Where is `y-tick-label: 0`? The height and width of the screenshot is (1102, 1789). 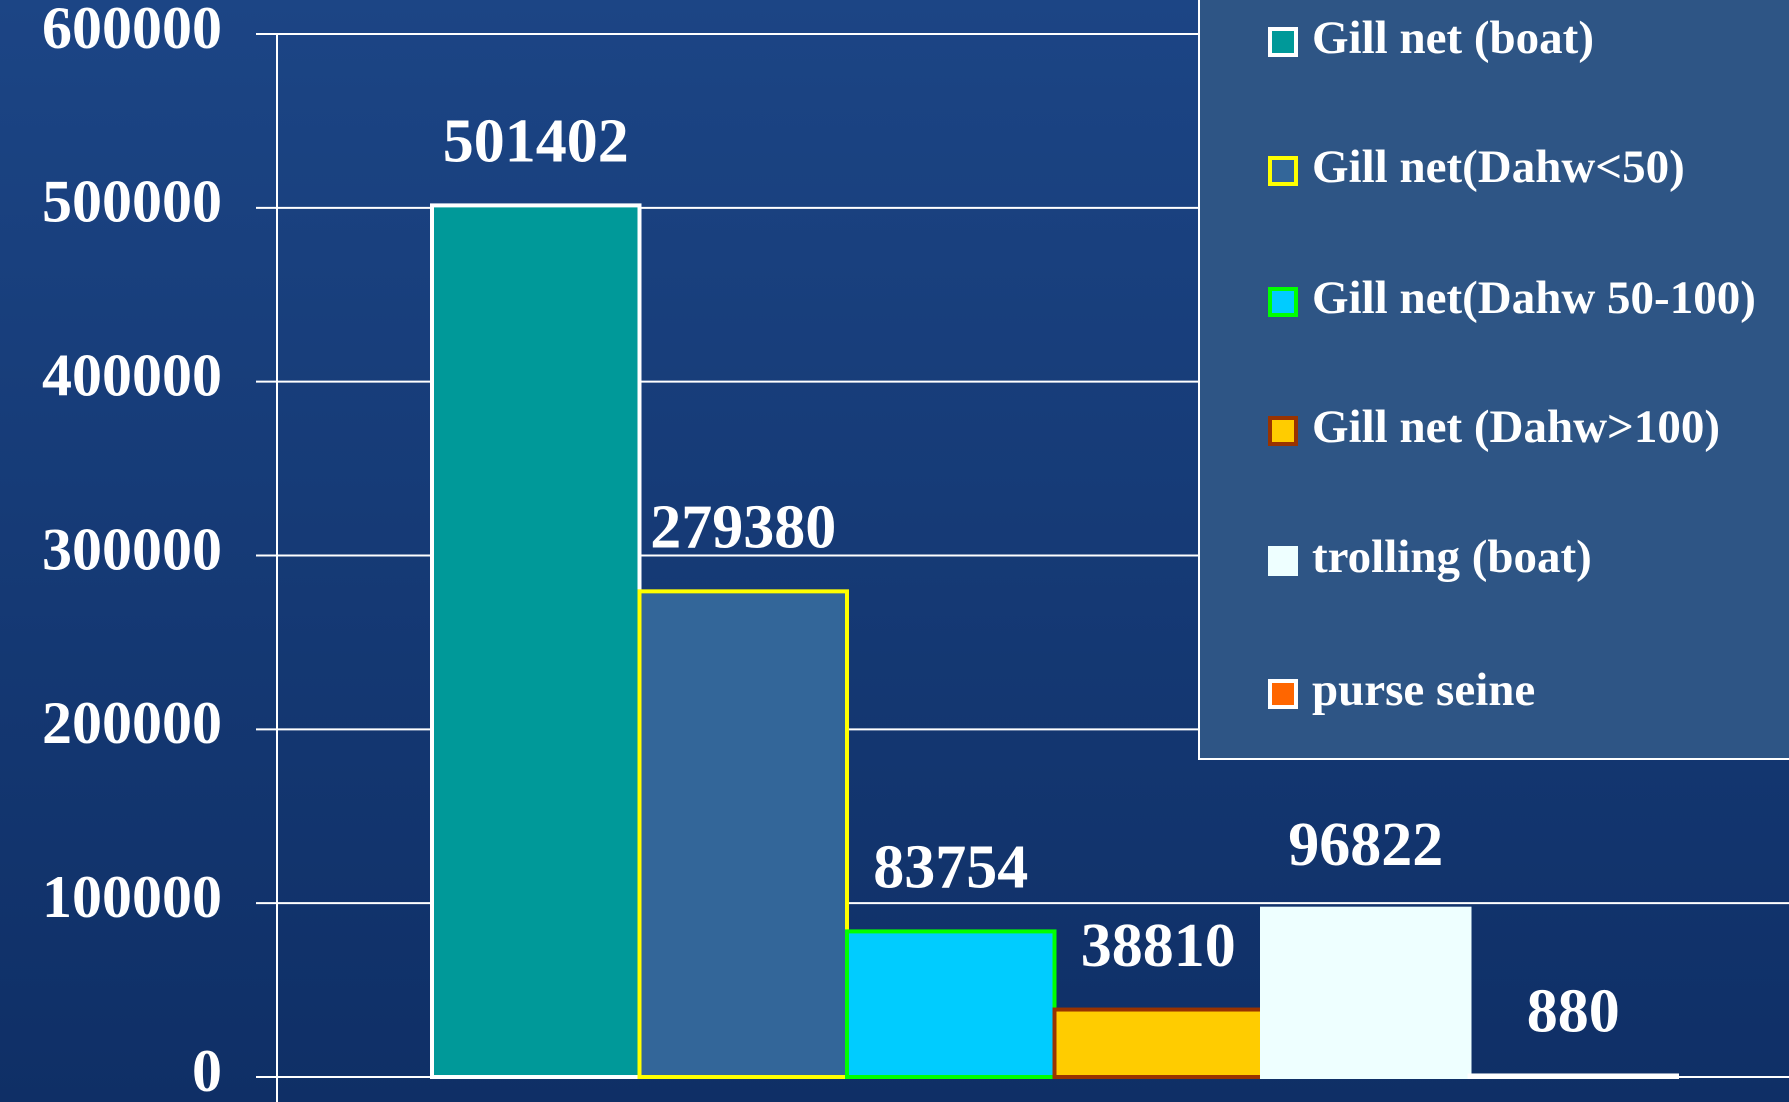
y-tick-label: 0 is located at coordinates (207, 1070).